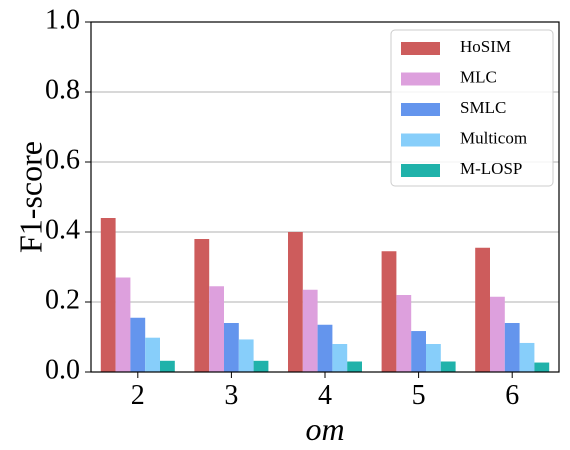 This screenshot has height=450, width=570. What do you see at coordinates (68, 194) in the screenshot?
I see `y-ticks: 0.0 0.2 0.4 0.6 0.8 1.0` at bounding box center [68, 194].